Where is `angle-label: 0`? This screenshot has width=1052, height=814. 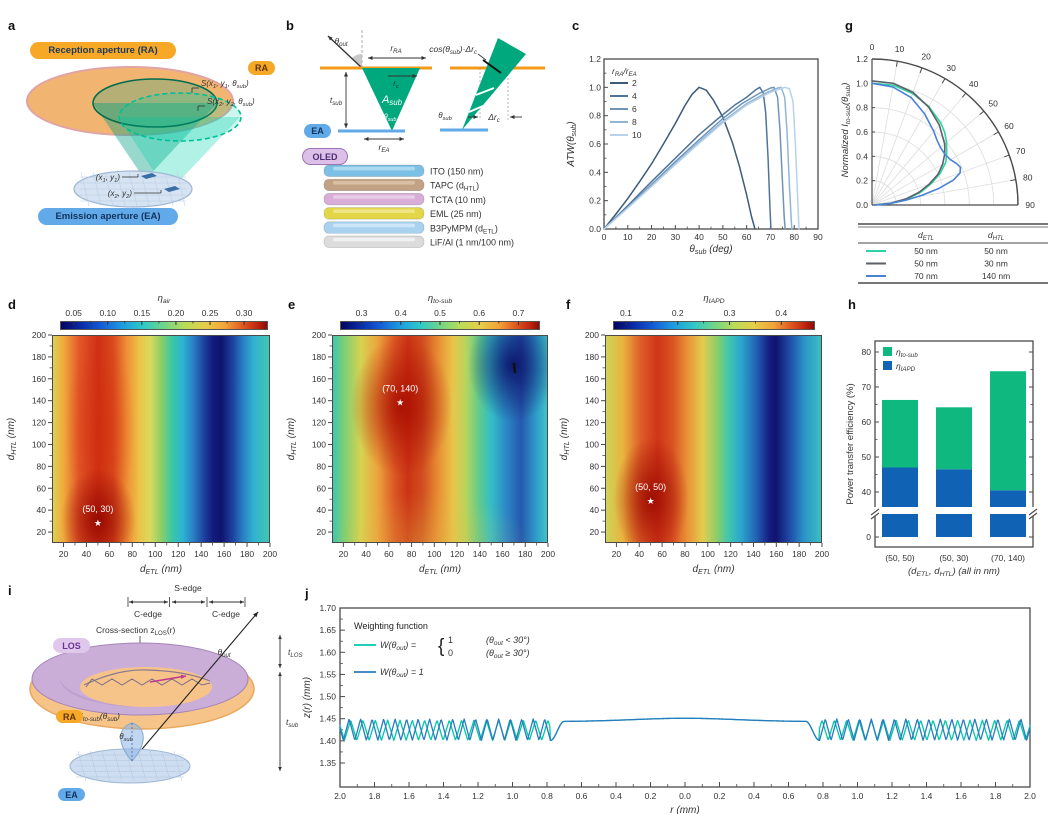 angle-label: 0 is located at coordinates (872, 47).